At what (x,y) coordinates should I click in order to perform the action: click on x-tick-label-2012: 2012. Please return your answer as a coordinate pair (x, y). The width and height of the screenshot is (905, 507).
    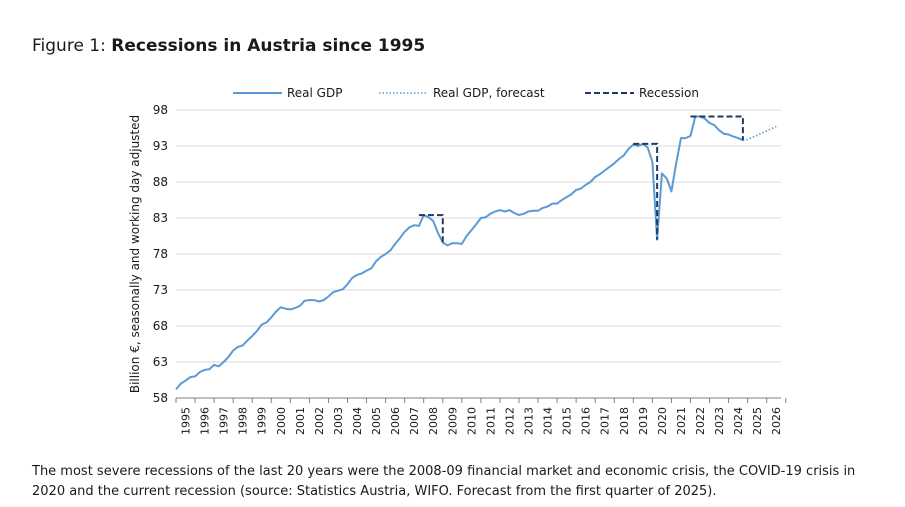
    Looking at the image, I should click on (509, 421).